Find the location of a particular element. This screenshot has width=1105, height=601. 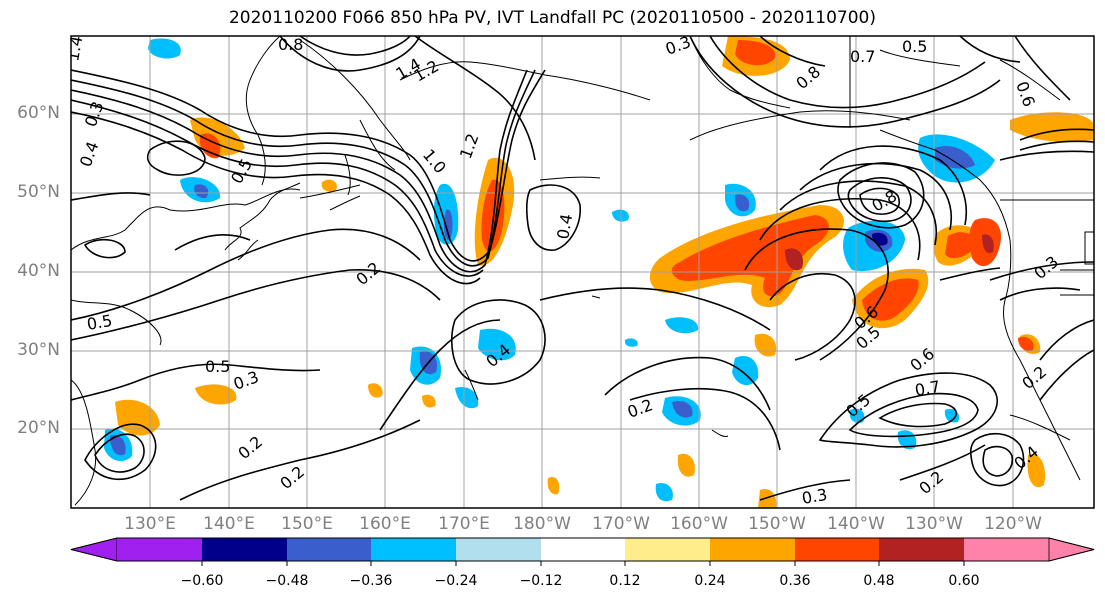

lon-label-180w: 180°W is located at coordinates (542, 524).